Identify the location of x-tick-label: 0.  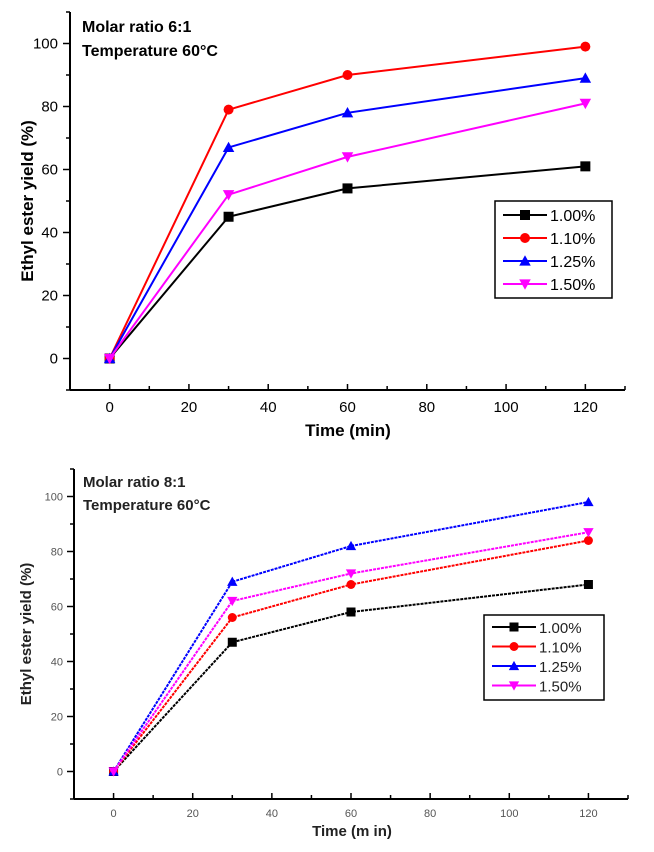
(114, 814).